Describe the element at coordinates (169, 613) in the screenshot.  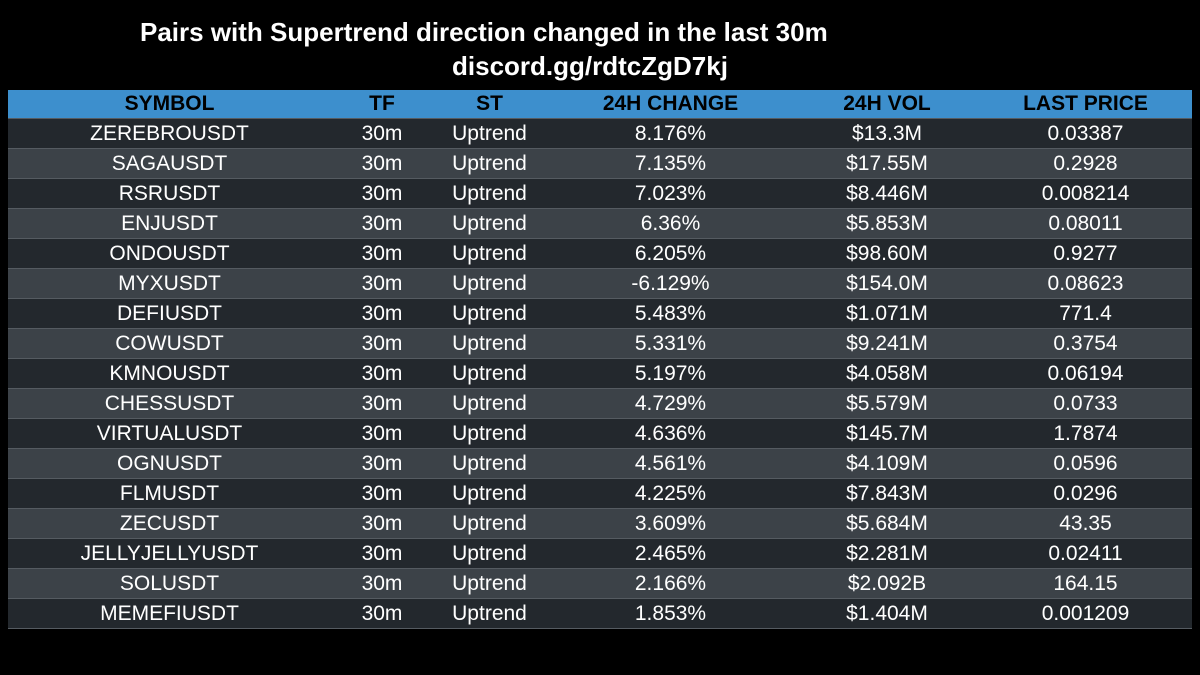
I see `cell-symbol: MEMEFIUSDT` at that location.